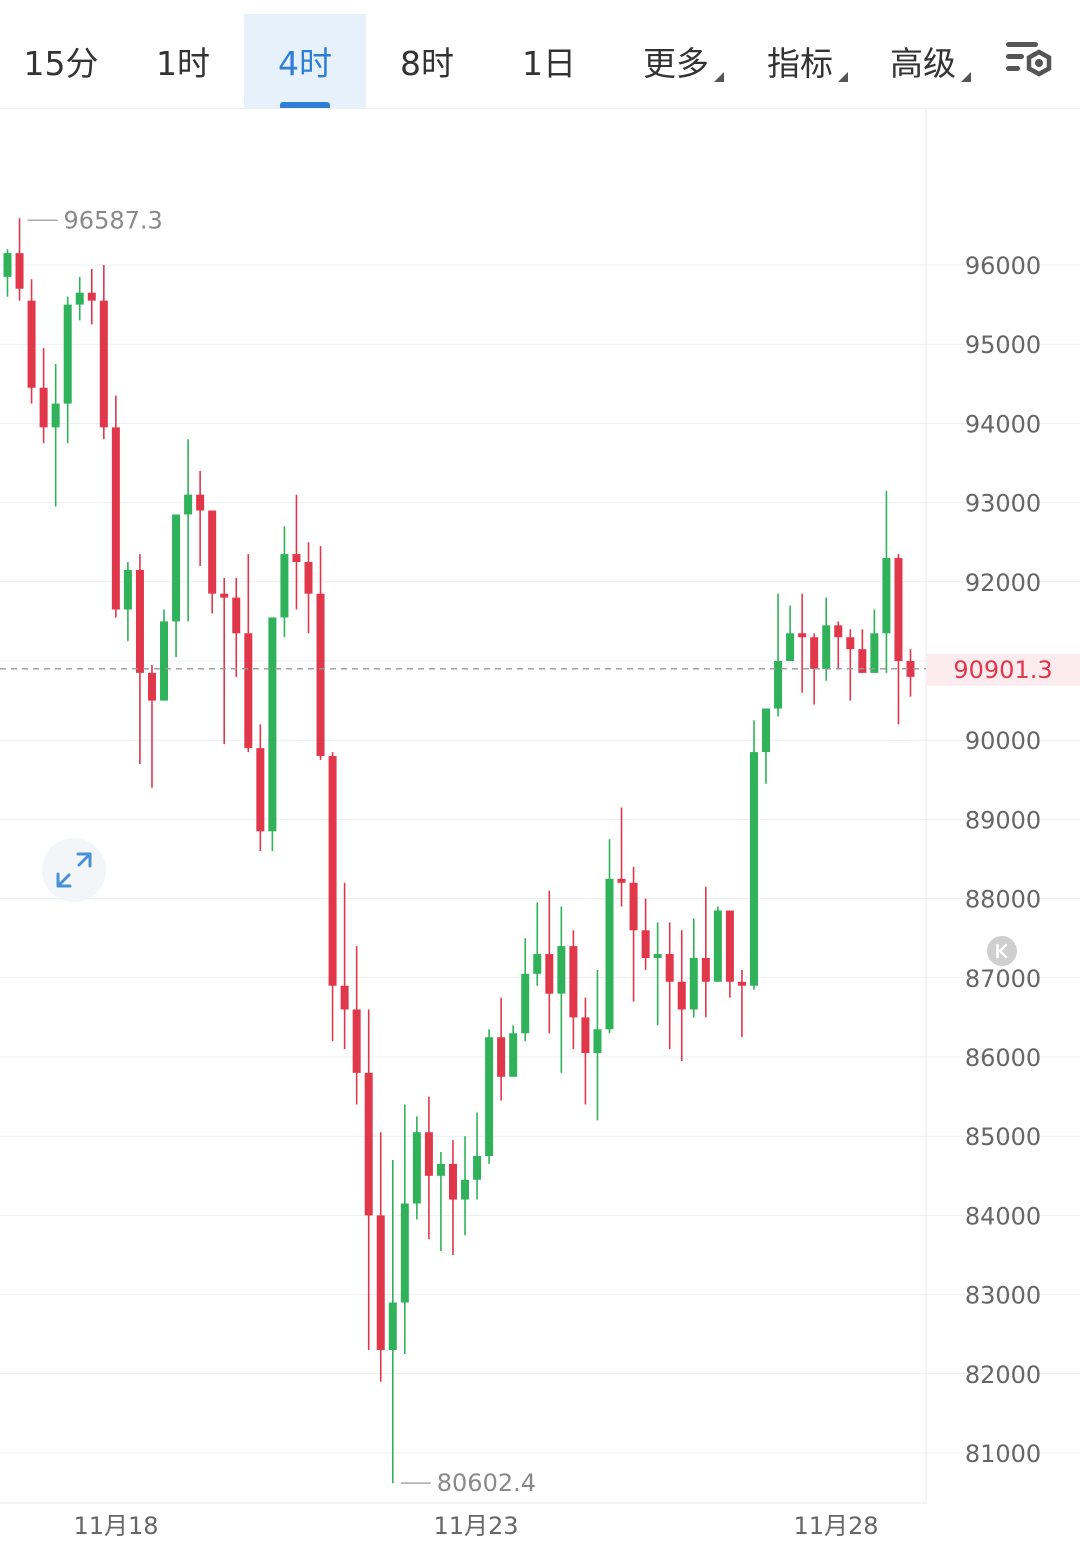 The width and height of the screenshot is (1080, 1555). Describe the element at coordinates (676, 63) in the screenshot. I see `menu-label: 更多` at that location.